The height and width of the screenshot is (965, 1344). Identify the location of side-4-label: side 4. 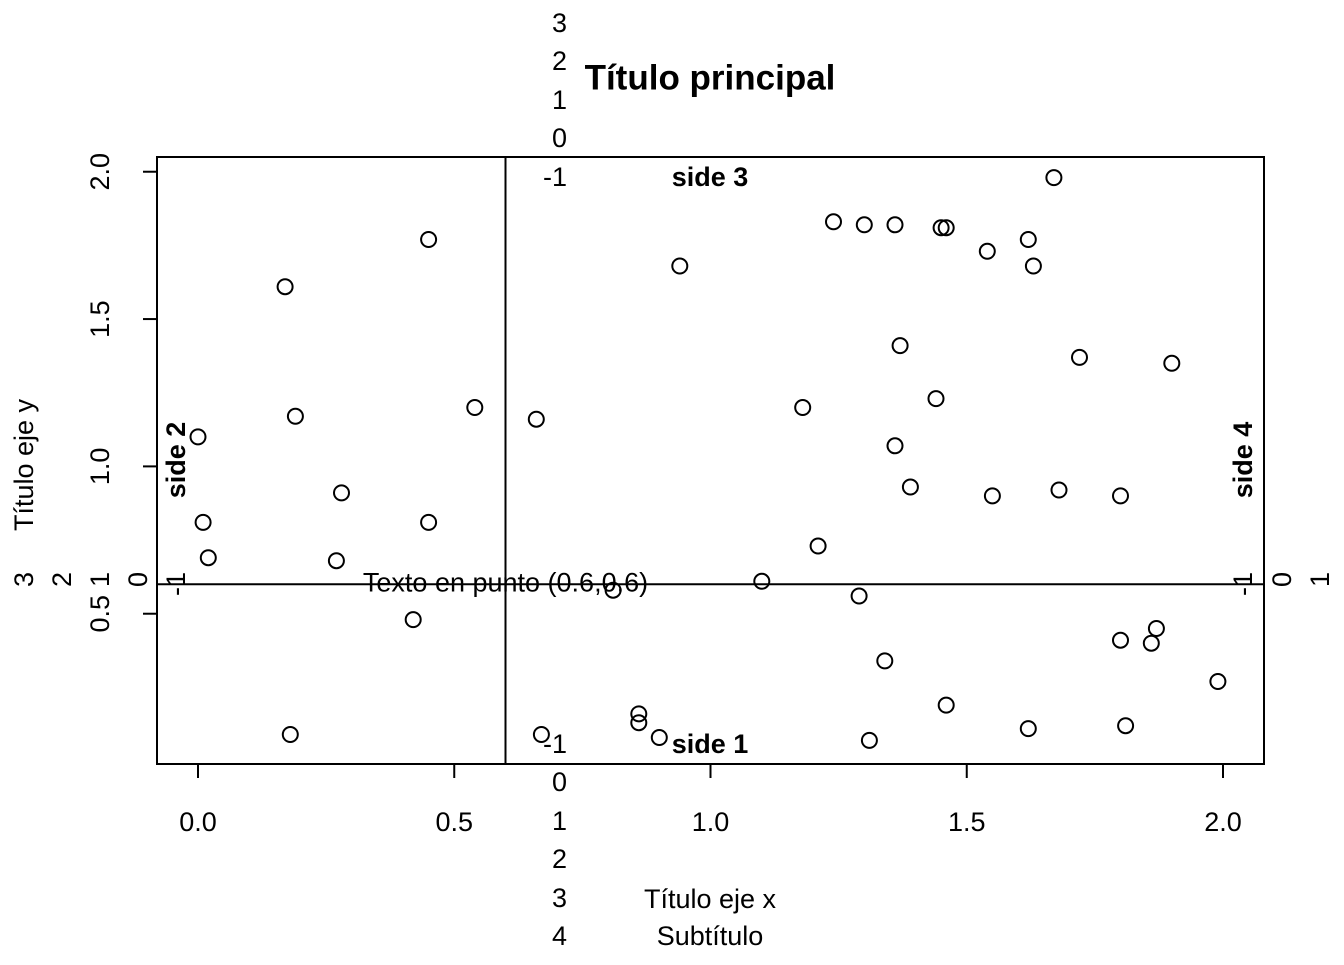
(1243, 460).